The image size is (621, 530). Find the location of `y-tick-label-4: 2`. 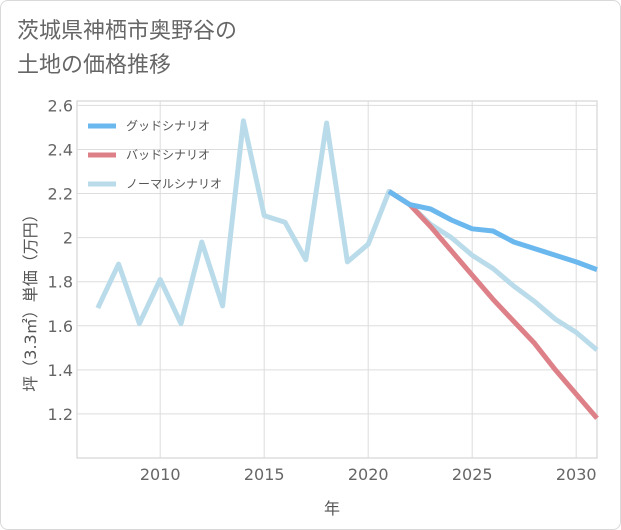

y-tick-label-4: 2 is located at coordinates (68, 238).